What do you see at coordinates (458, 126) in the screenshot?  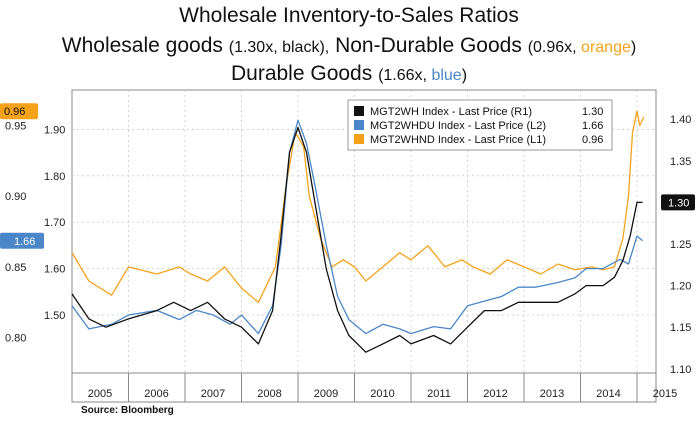 I see `legend-entry-label: MGT2WHDU Index - Last Price (L2)` at bounding box center [458, 126].